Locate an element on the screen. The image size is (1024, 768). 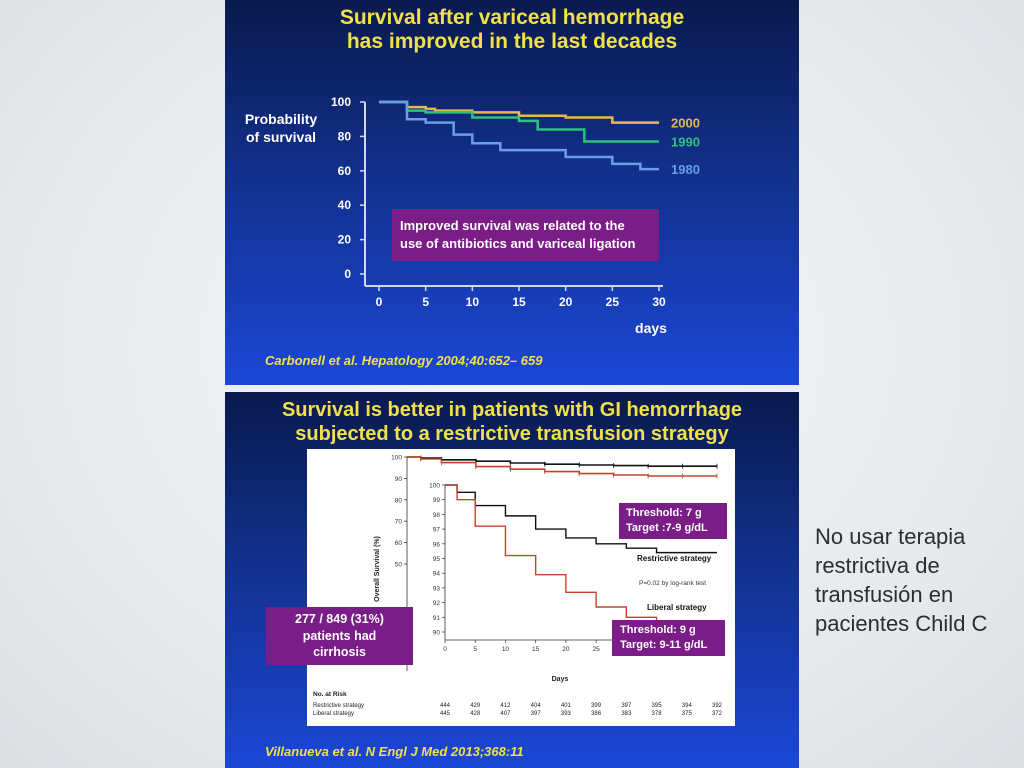
inset-y-tick-label: 94 is located at coordinates (437, 574).